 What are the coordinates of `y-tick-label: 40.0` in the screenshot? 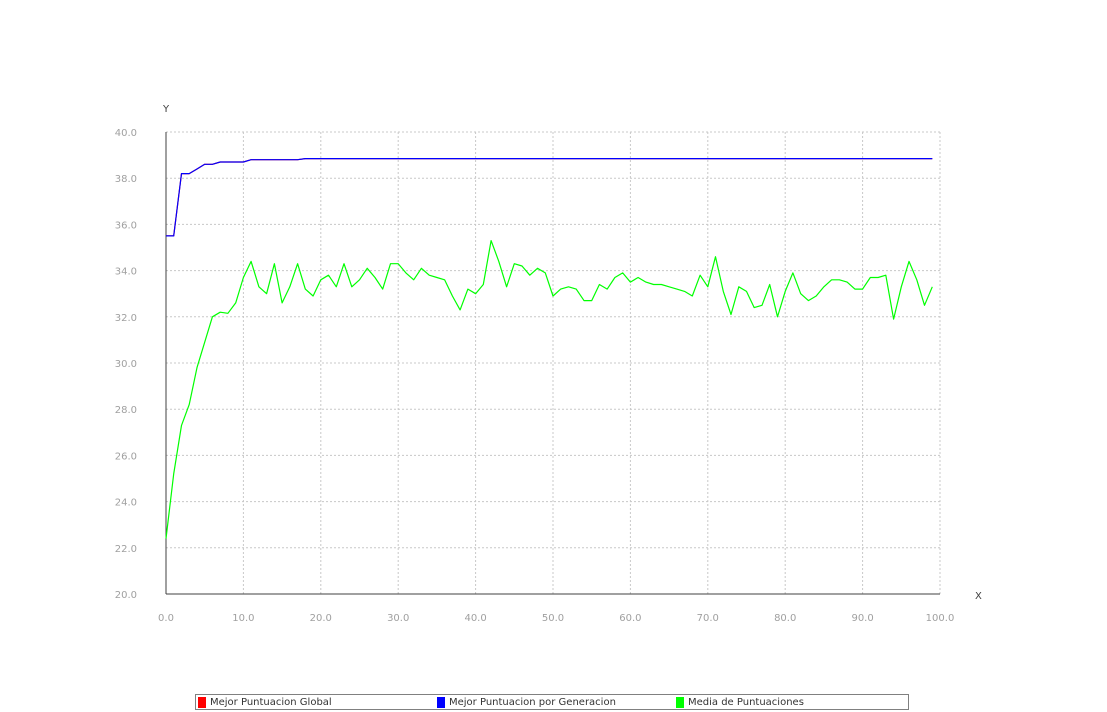 It's located at (126, 133).